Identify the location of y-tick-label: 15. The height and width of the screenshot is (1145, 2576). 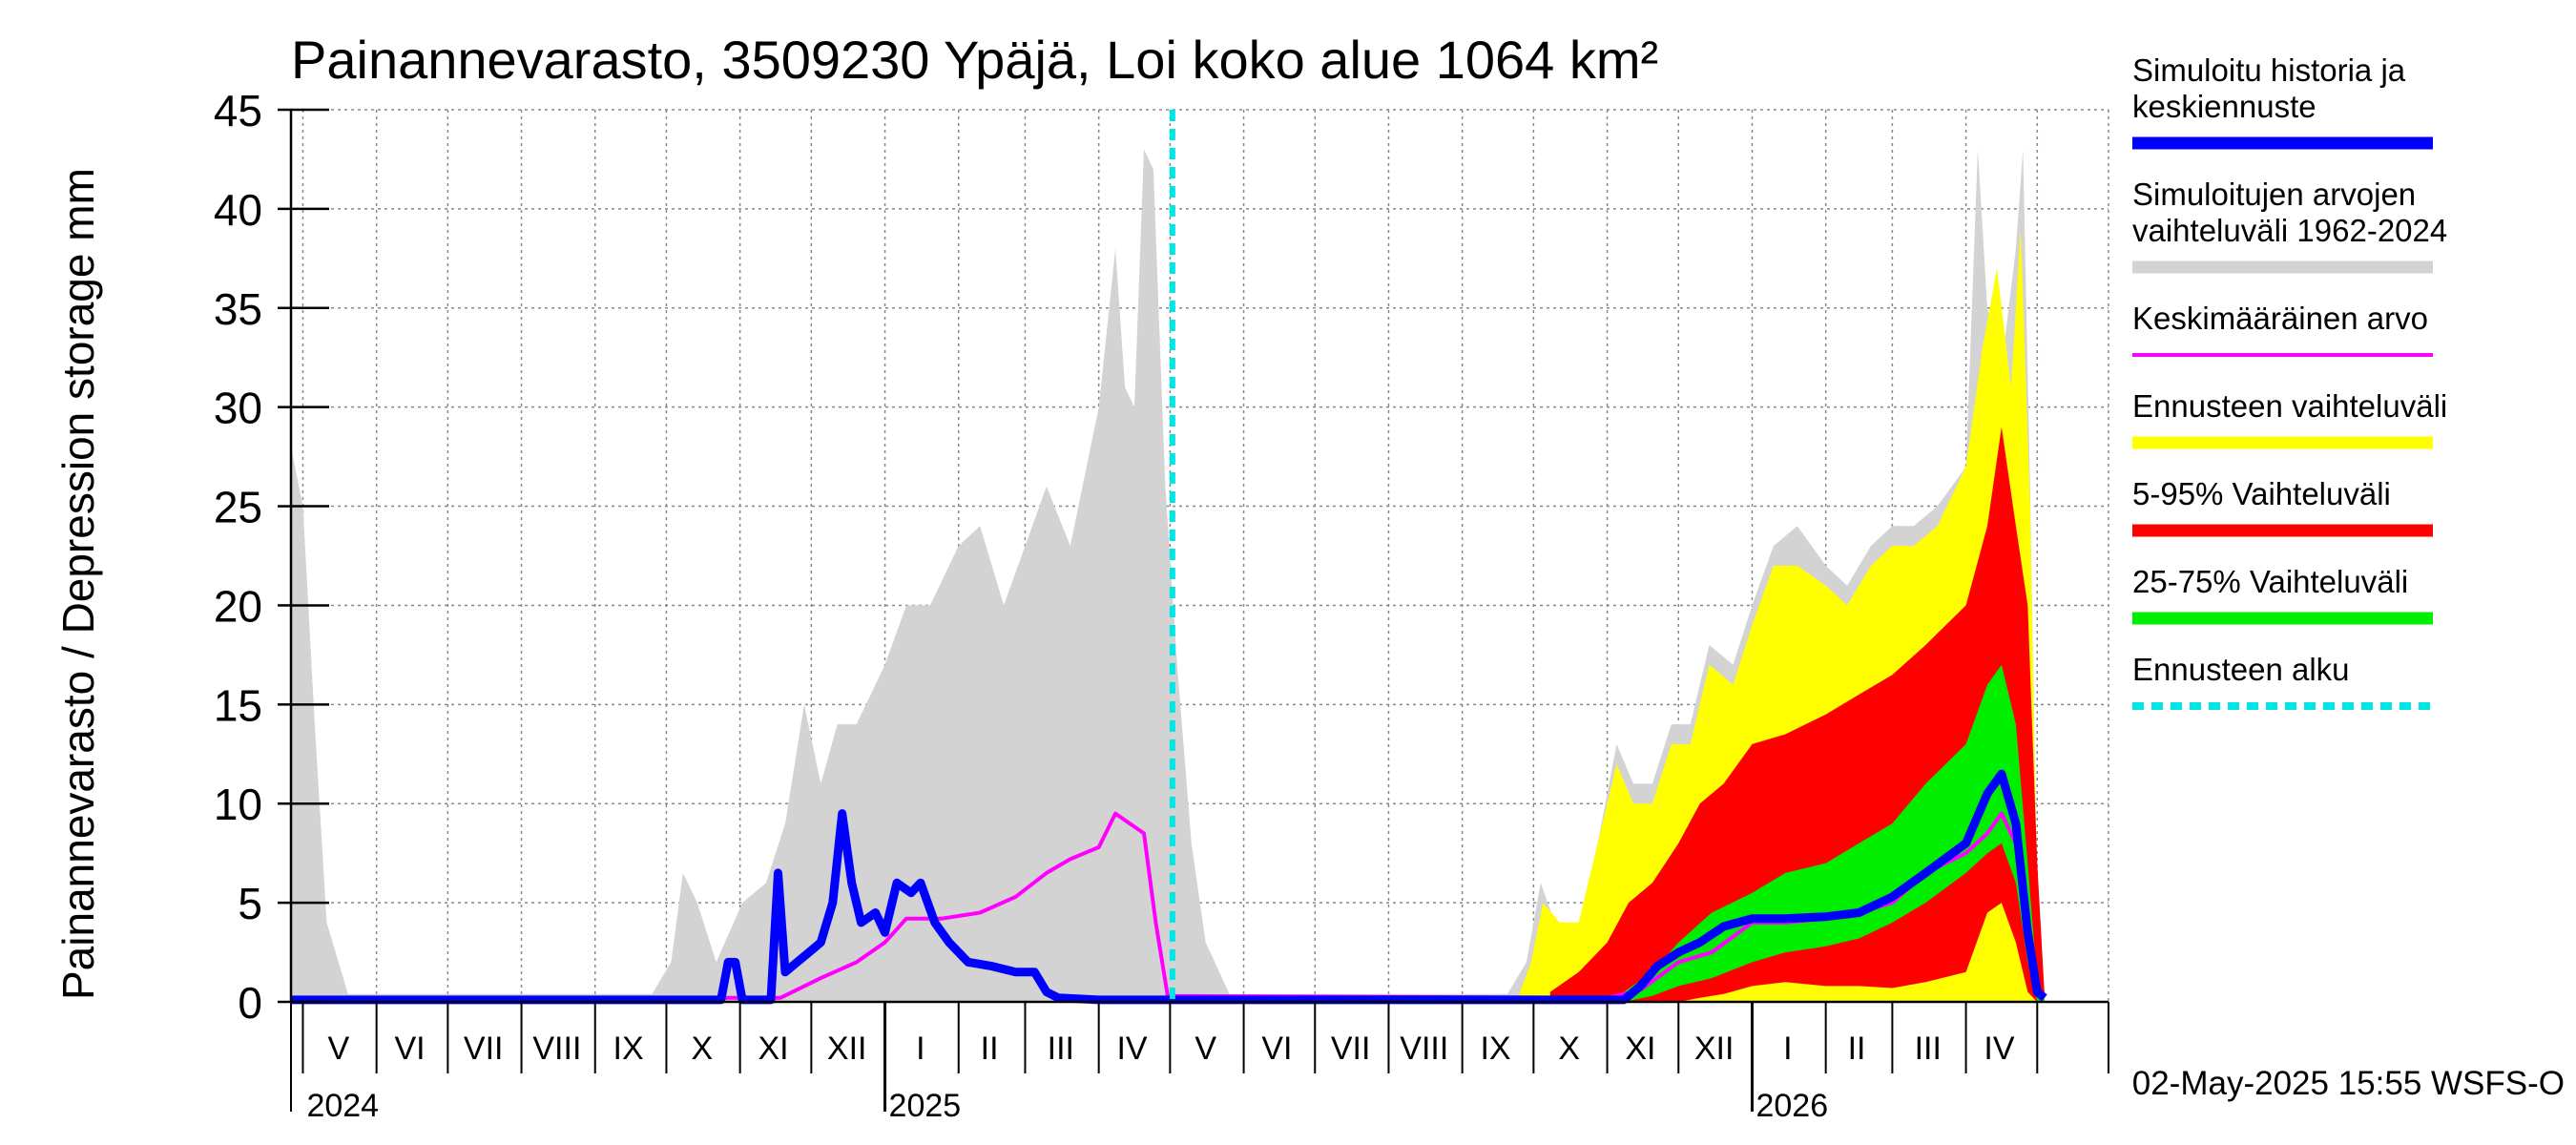
(238, 705).